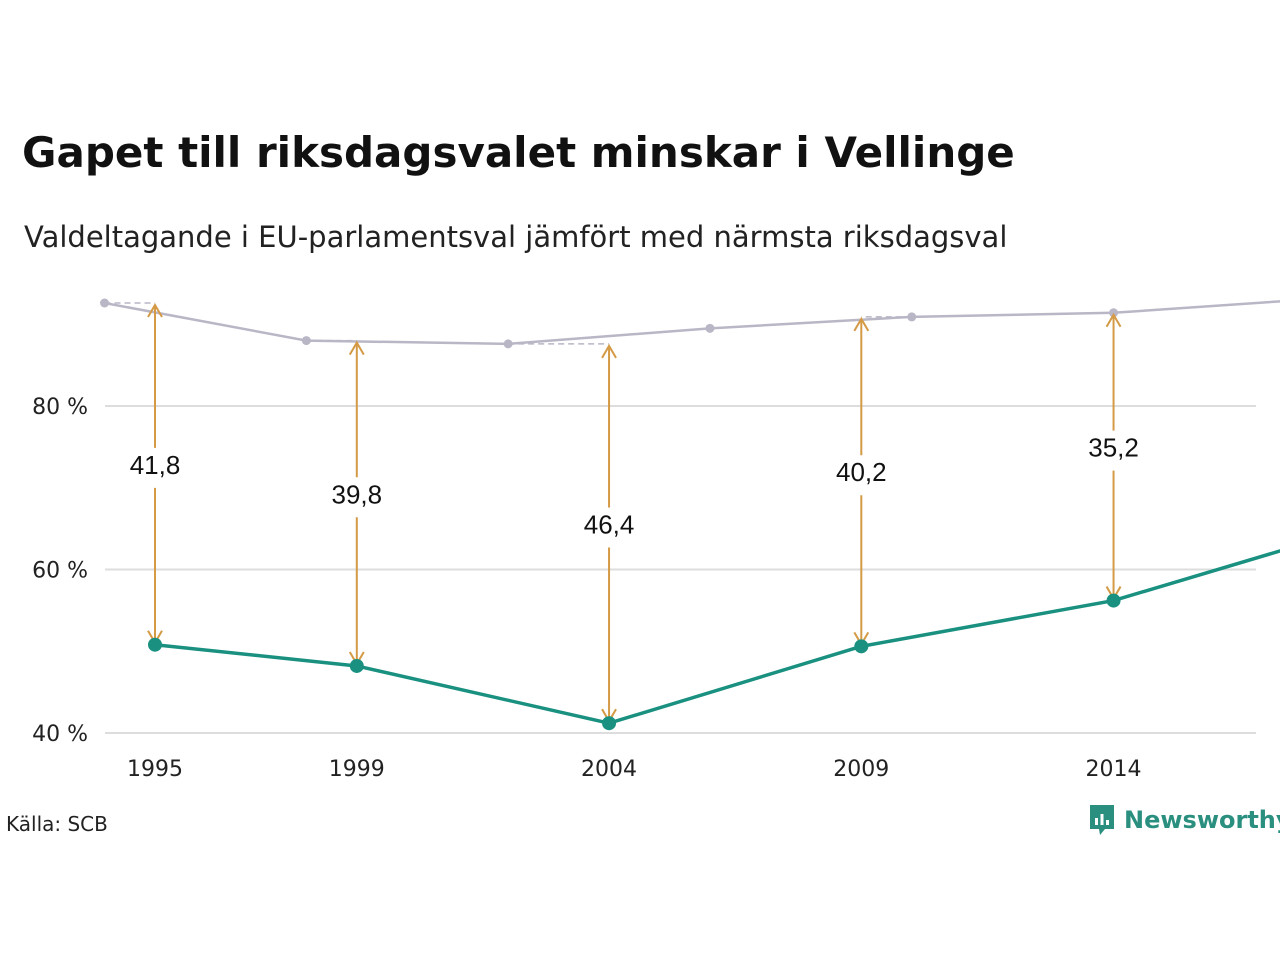 This screenshot has width=1280, height=960. I want to click on y-tick-label: 40 %, so click(60, 734).